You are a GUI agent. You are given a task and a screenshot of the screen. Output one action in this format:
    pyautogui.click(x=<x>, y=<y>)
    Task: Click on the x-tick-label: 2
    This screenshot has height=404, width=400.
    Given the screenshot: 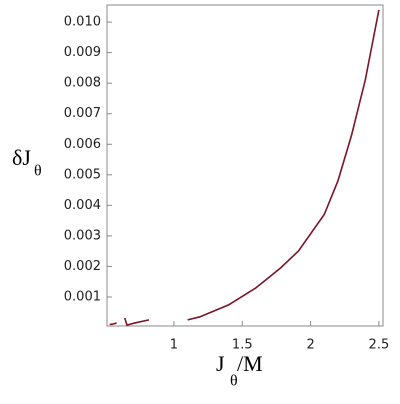 What is the action you would take?
    pyautogui.click(x=310, y=345)
    